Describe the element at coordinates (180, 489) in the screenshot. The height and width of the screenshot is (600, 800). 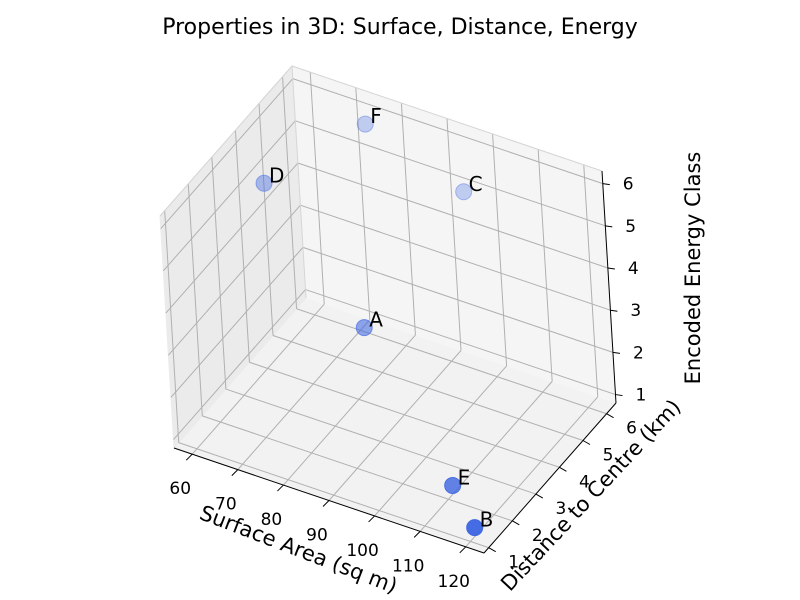
I see `x-tick-label: 60` at that location.